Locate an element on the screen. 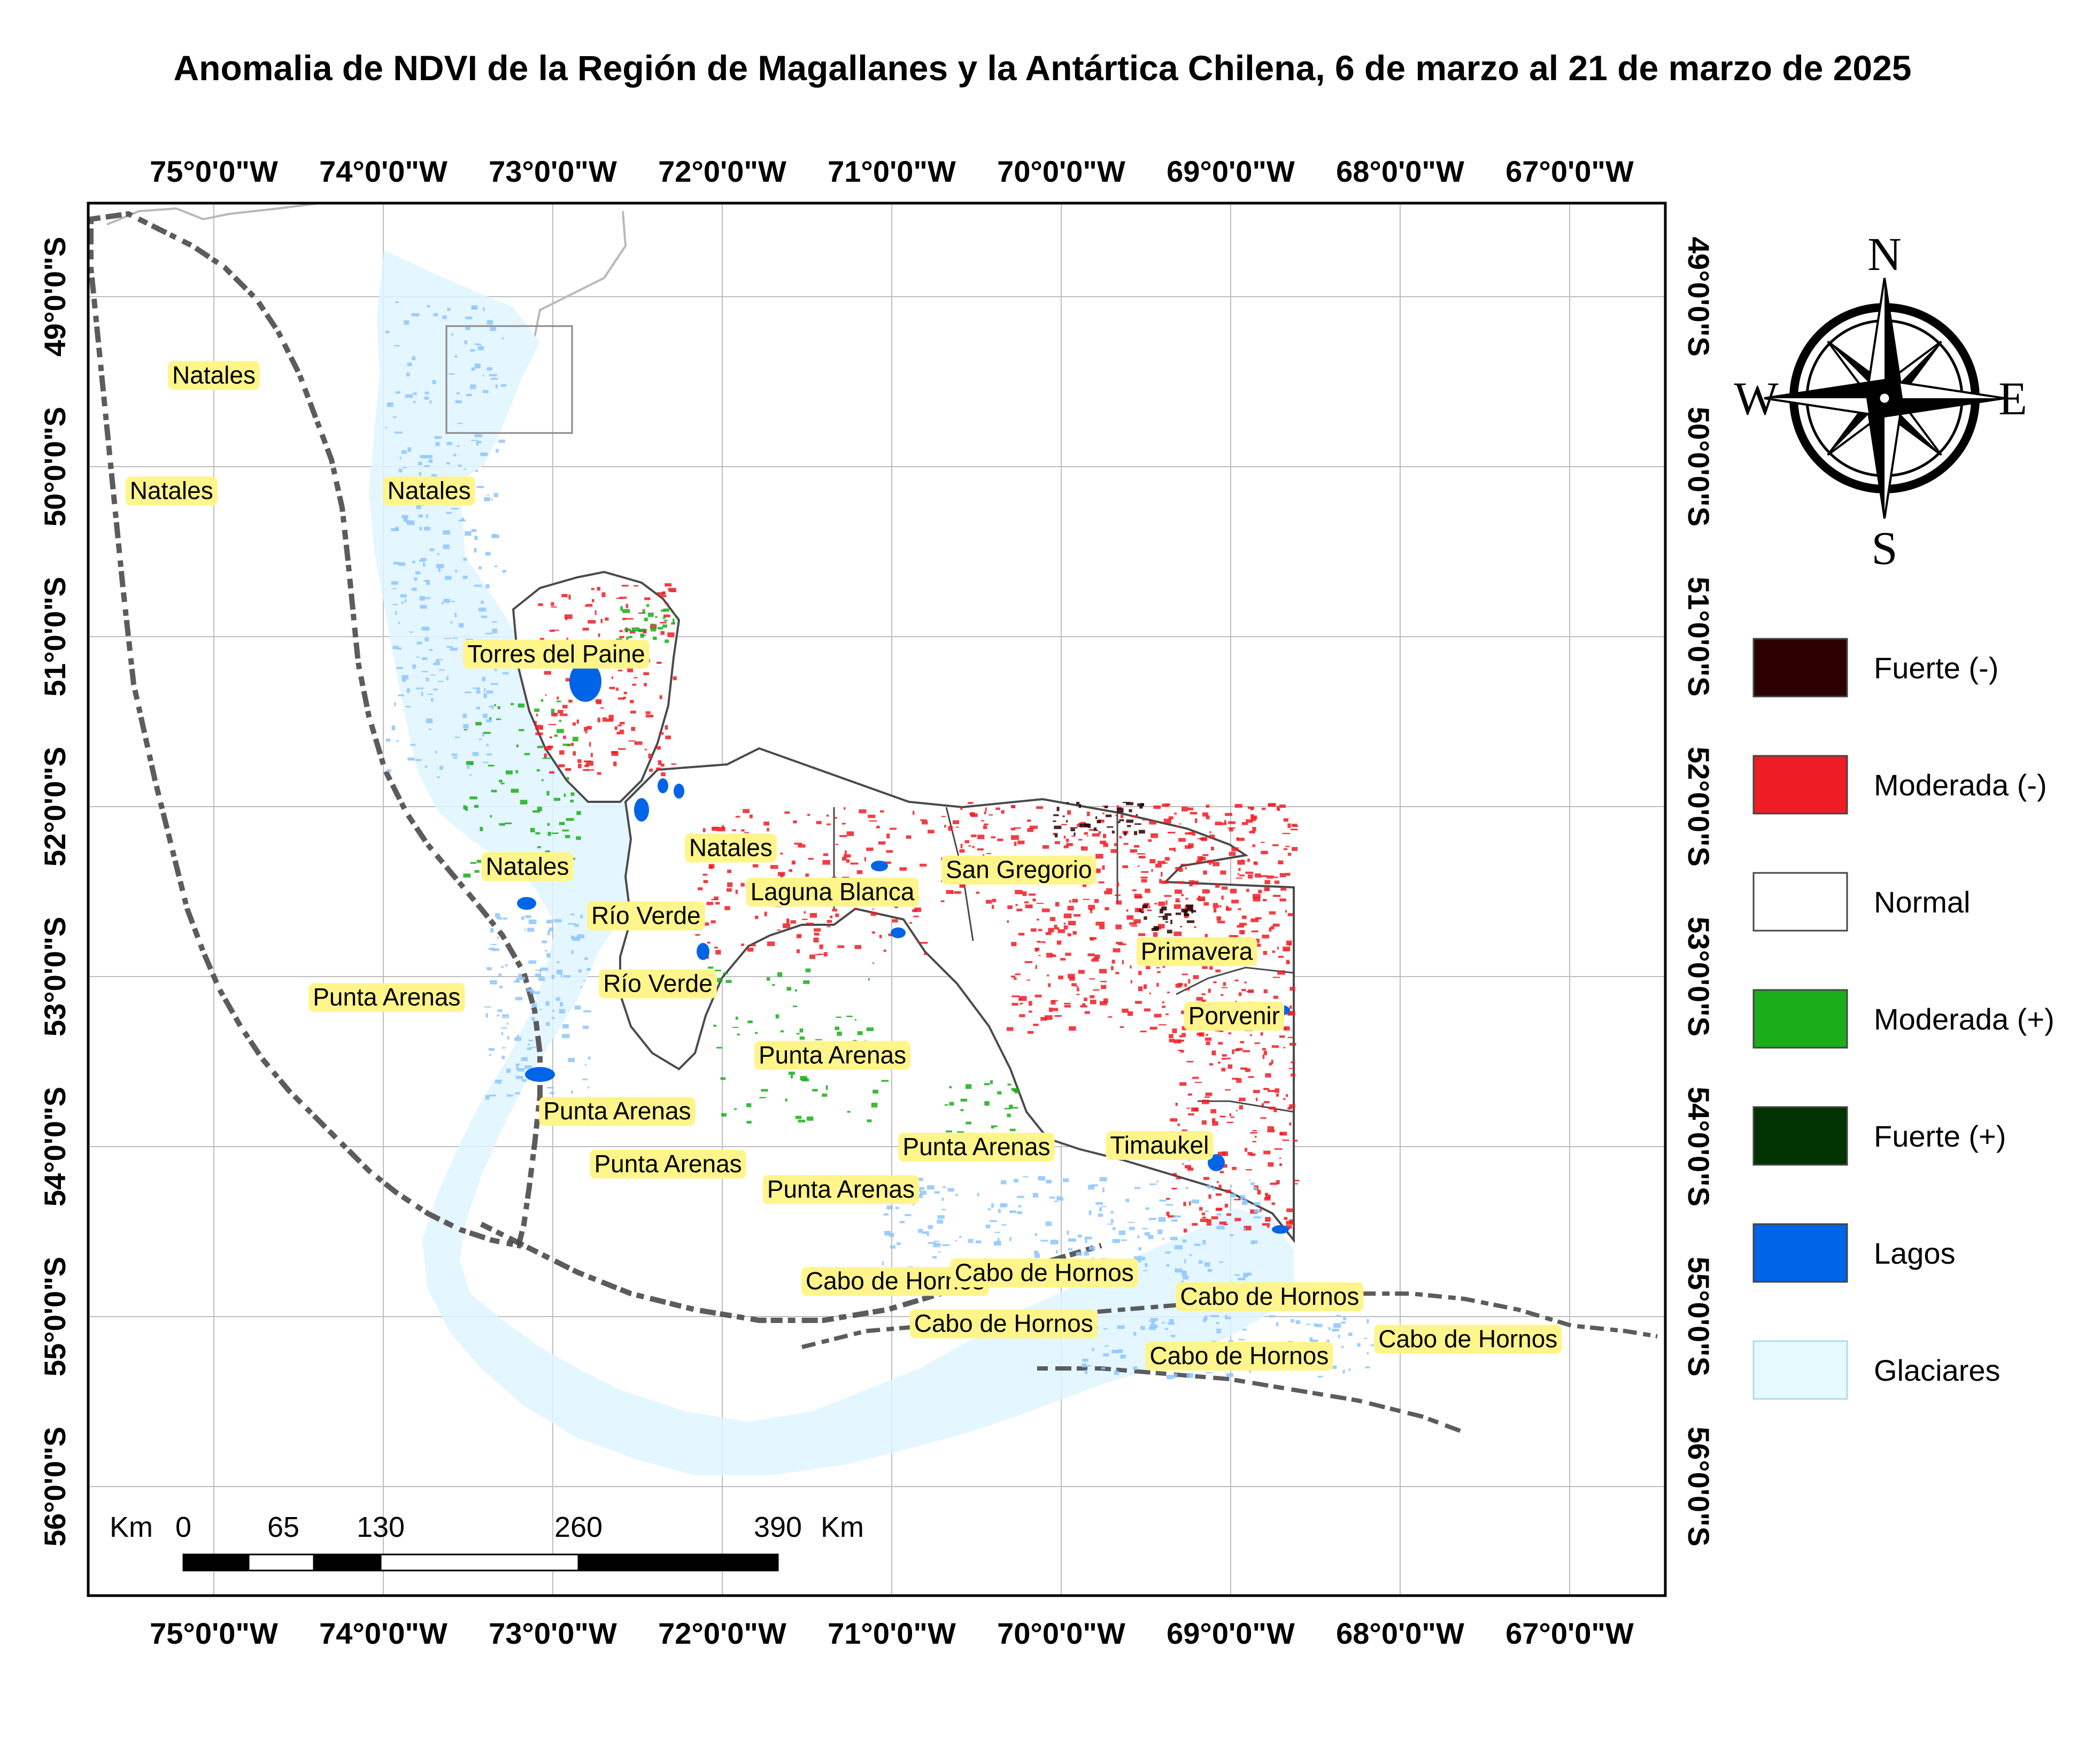 Image resolution: width=2085 pixels, height=1764 pixels. place-name: Laguna Blanca is located at coordinates (833, 892).